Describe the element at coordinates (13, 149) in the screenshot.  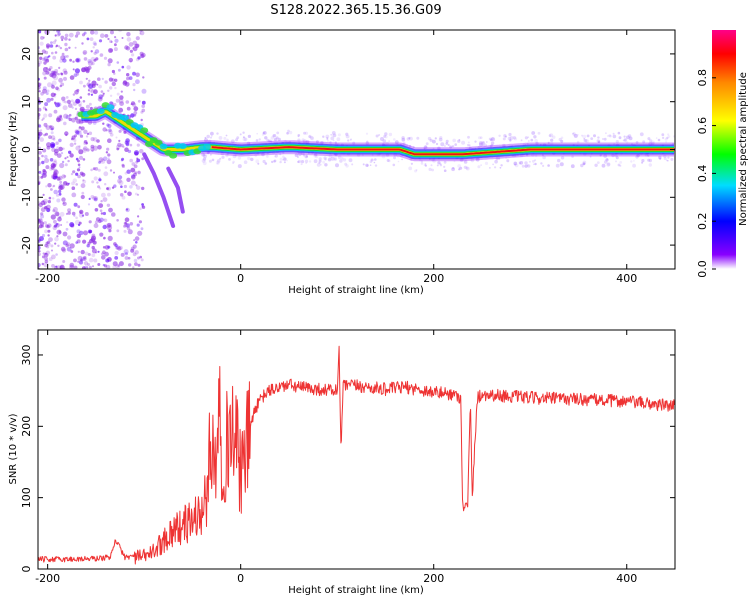
I see `spectrogram-y-axis-label: Frequency (Hz)` at that location.